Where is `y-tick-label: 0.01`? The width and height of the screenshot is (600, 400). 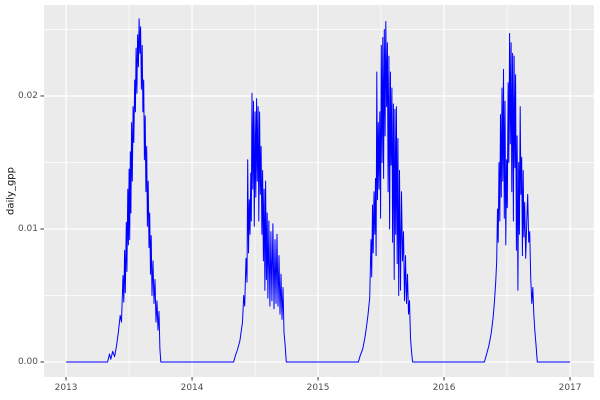
y-tick-label: 0.01 is located at coordinates (27, 228).